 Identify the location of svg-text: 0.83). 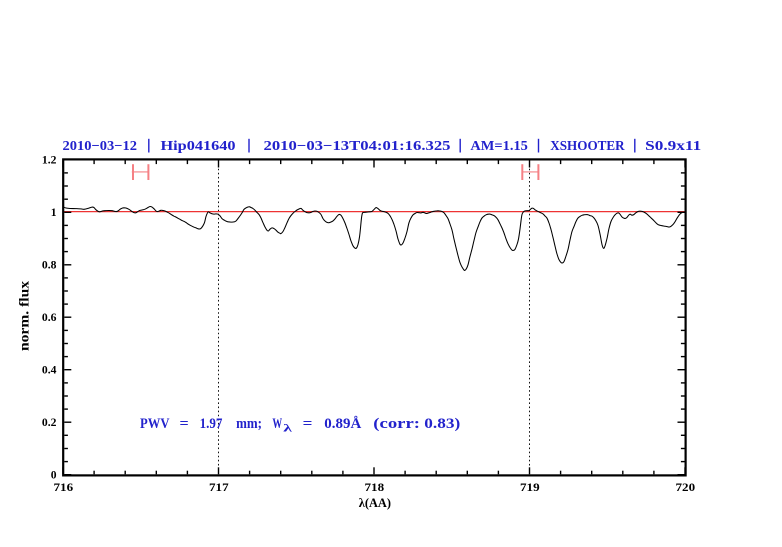
(442, 424).